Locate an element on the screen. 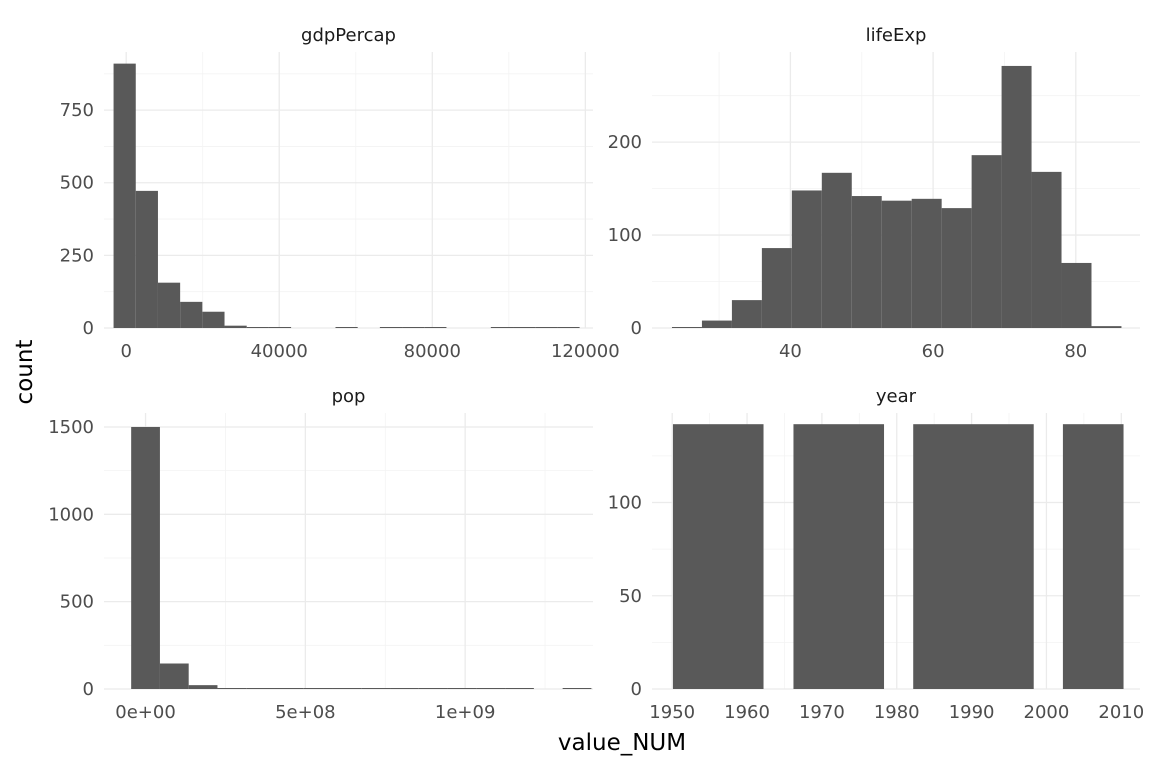 This screenshot has width=1152, height=768. y-tick-label: 1500 is located at coordinates (71, 427).